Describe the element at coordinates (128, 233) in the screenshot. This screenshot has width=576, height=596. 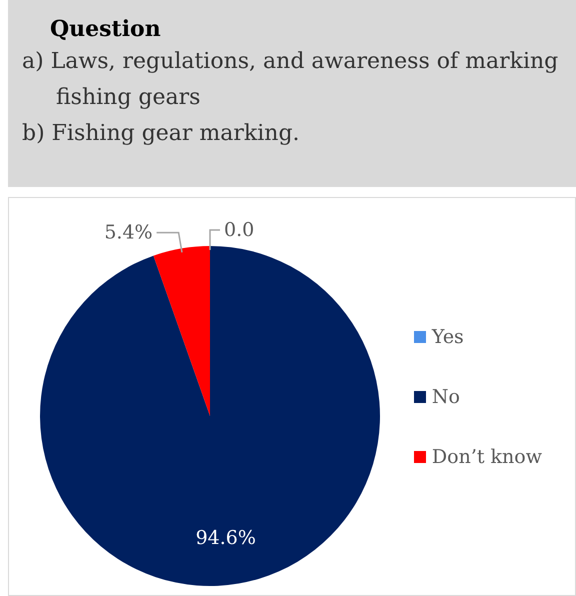
I see `data-label: 5.4%` at that location.